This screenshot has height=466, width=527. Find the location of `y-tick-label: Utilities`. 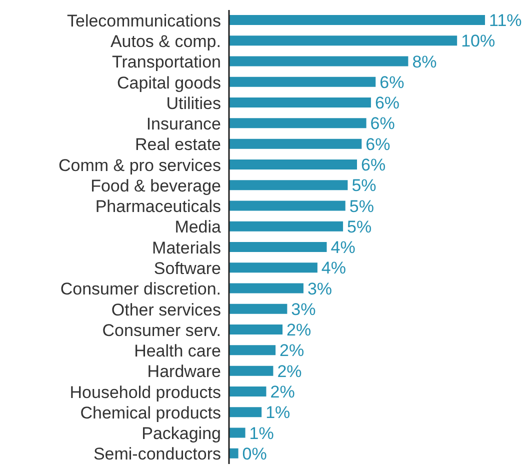

y-tick-label: Utilities is located at coordinates (193, 103).